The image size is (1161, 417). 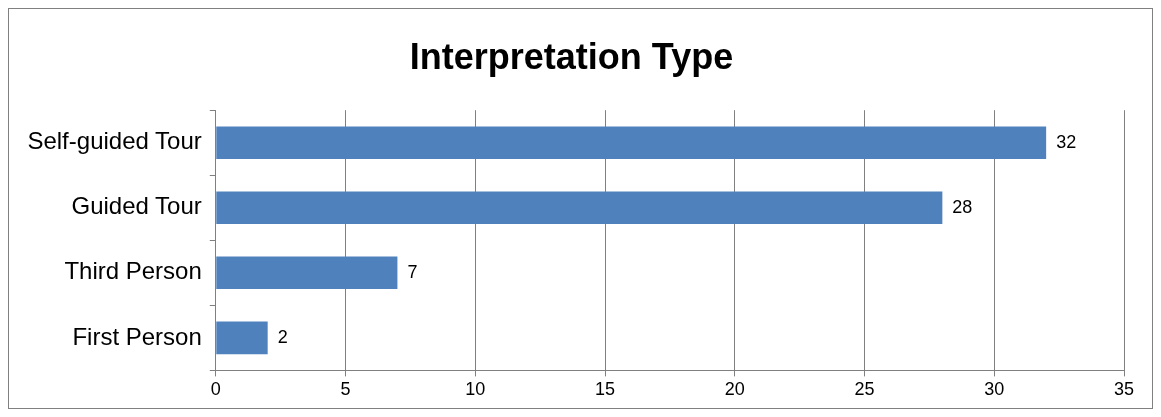 What do you see at coordinates (734, 389) in the screenshot?
I see `x-tick-label: 20` at bounding box center [734, 389].